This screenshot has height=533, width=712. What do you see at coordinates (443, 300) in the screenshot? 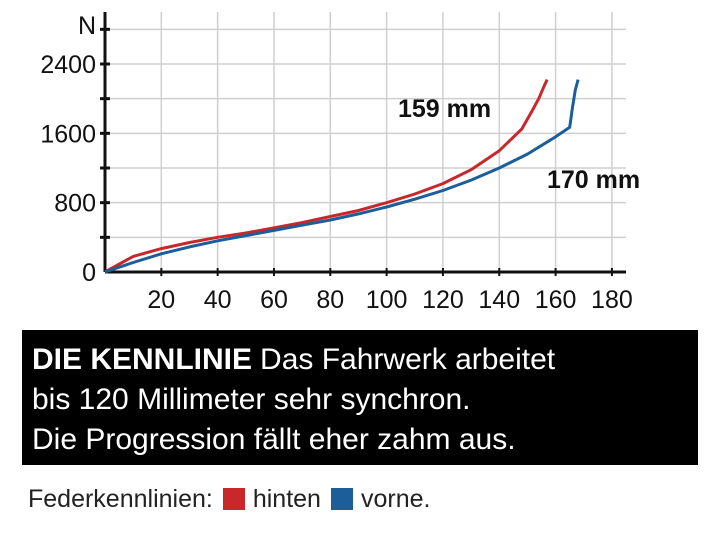
I see `x-tick-label-120: 120` at bounding box center [443, 300].